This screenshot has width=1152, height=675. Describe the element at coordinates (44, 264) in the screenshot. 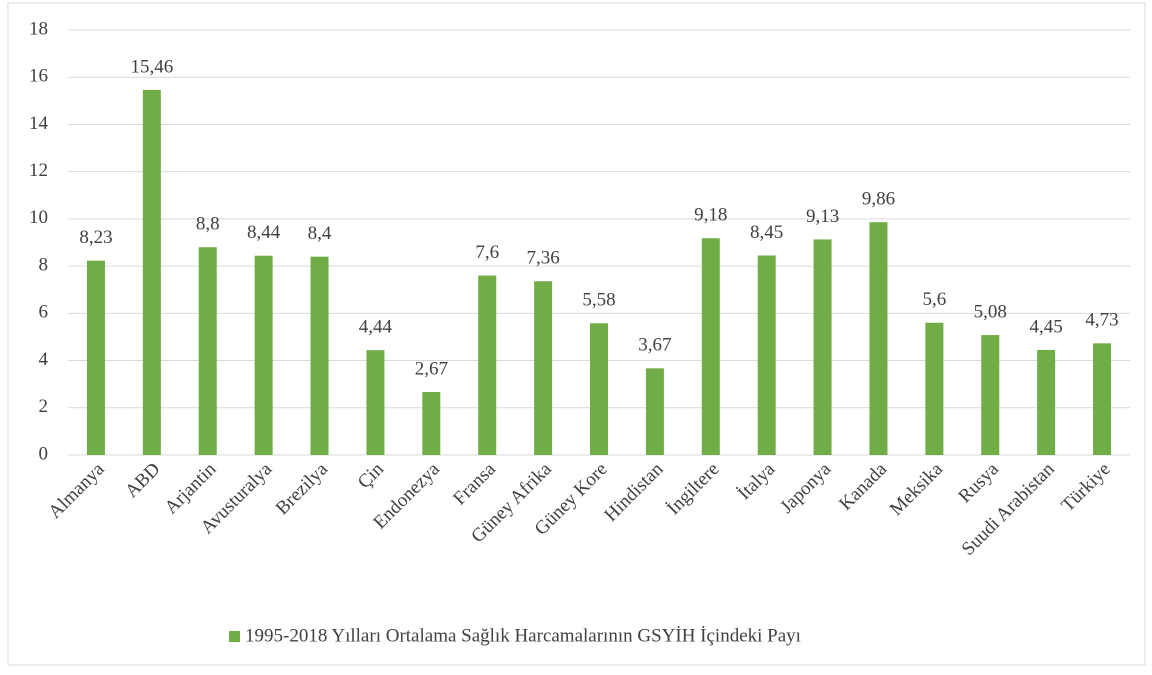

I see `y-tick-label: 8` at that location.